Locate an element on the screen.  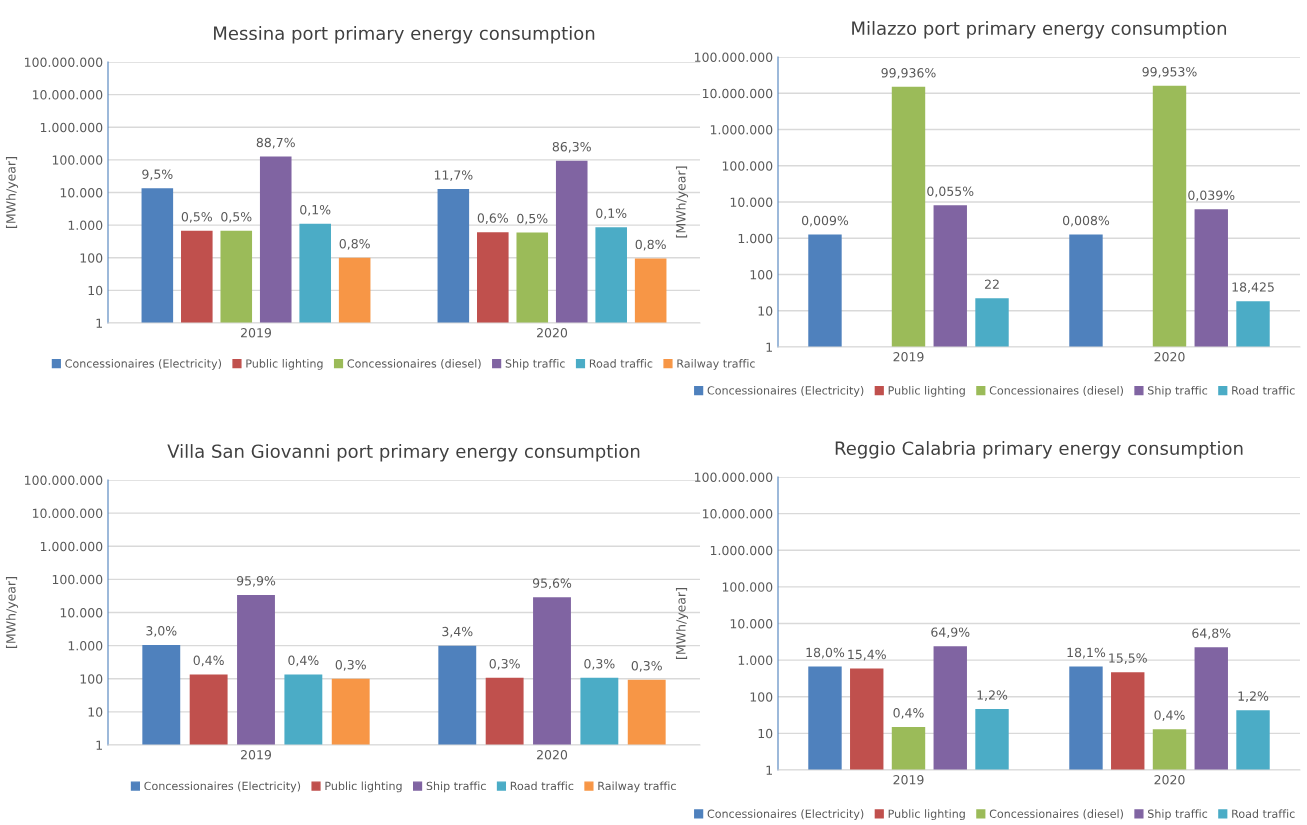
annotation: 88,7% is located at coordinates (275, 143).